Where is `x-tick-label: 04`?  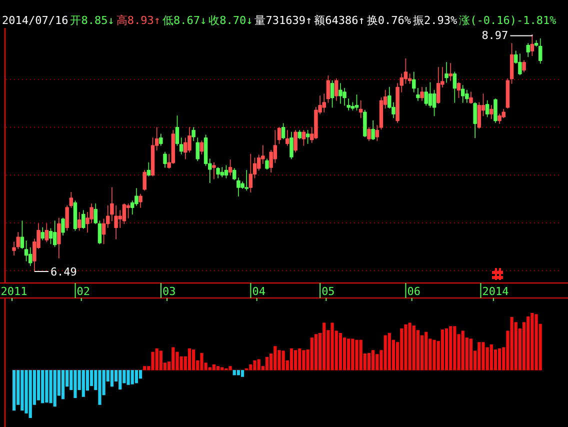 x-tick-label: 04 is located at coordinates (259, 291).